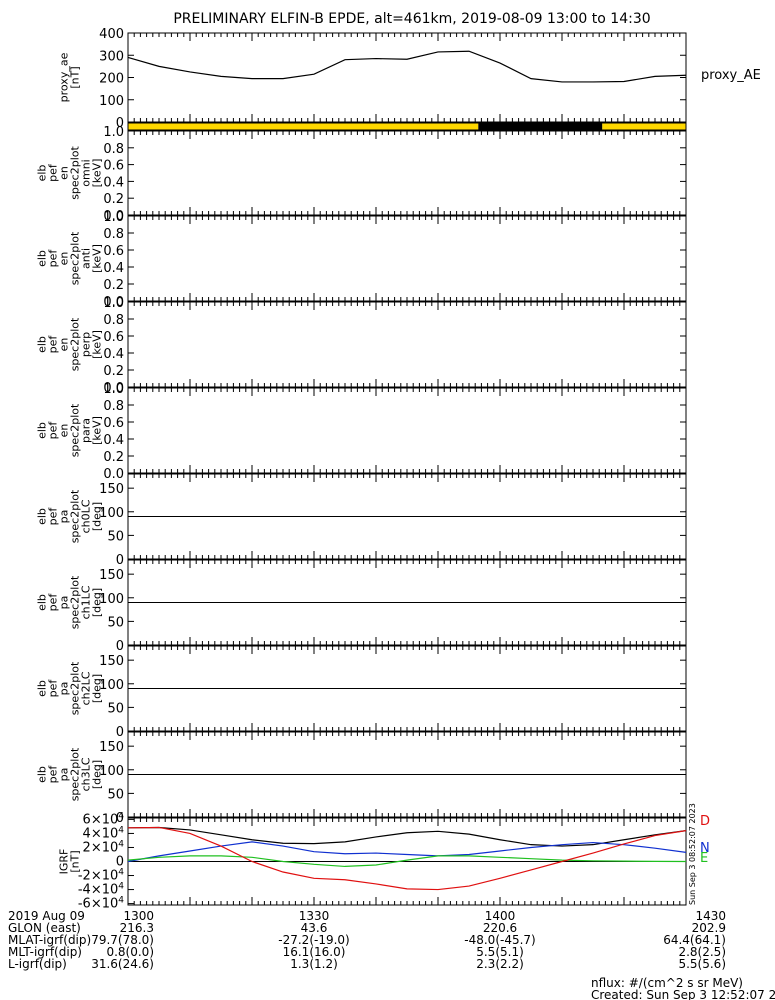 The height and width of the screenshot is (1000, 775). Describe the element at coordinates (49, 940) in the screenshot. I see `footer-row-label: MLAT-igrf(dip)` at that location.